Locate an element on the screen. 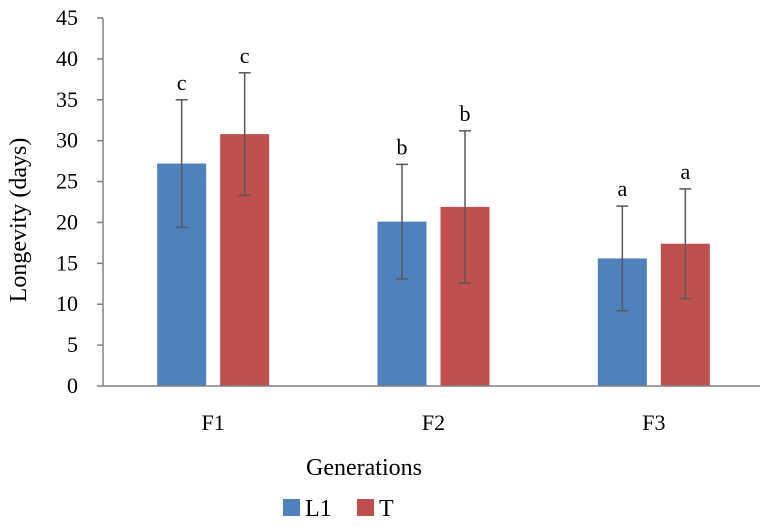 The image size is (764, 529). y-tick-label: 5 is located at coordinates (72, 344).